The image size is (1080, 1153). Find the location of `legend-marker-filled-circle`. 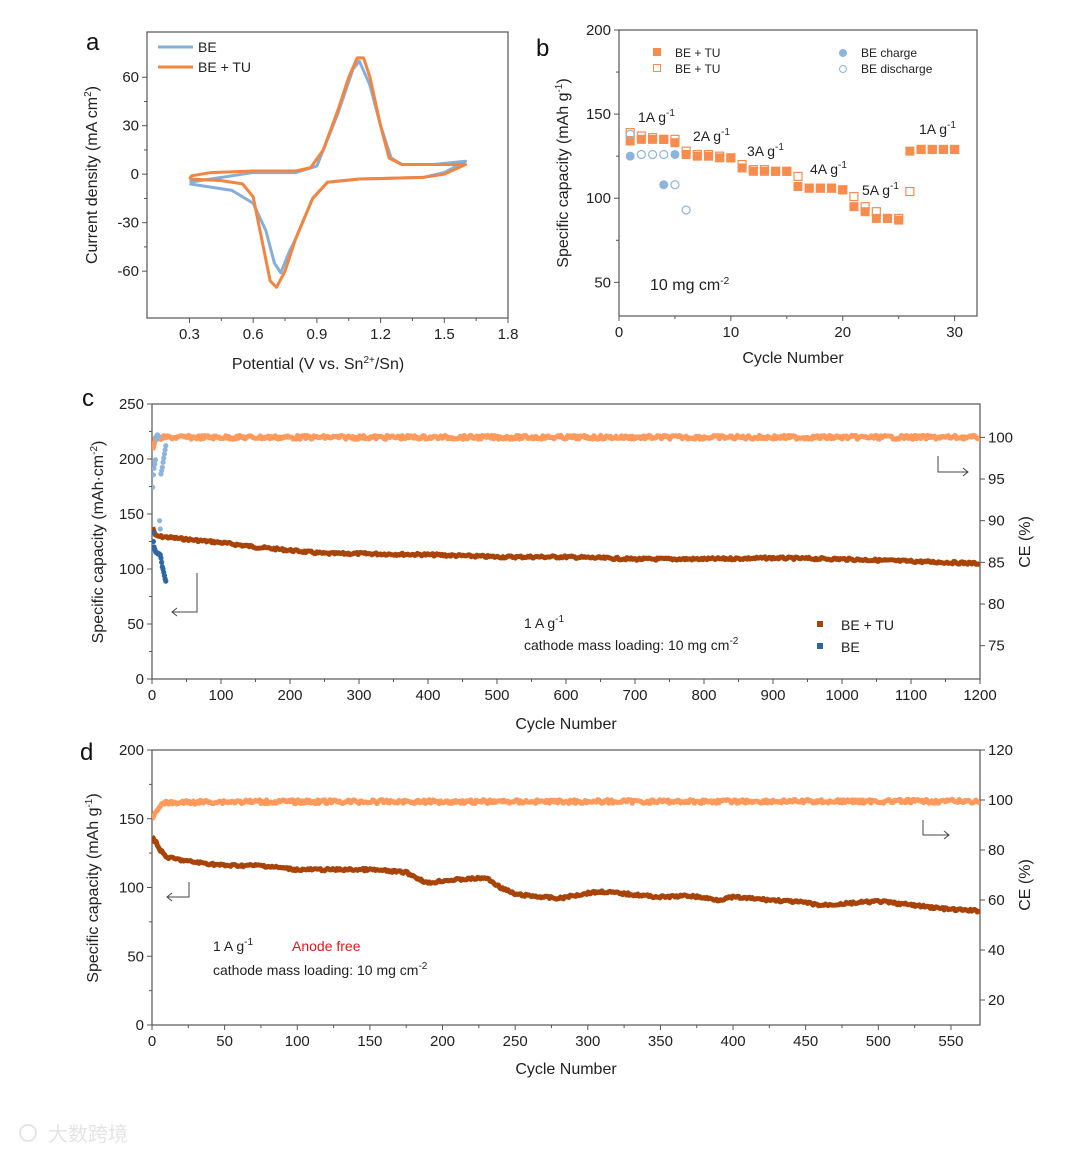

legend-marker-filled-circle is located at coordinates (843, 53).